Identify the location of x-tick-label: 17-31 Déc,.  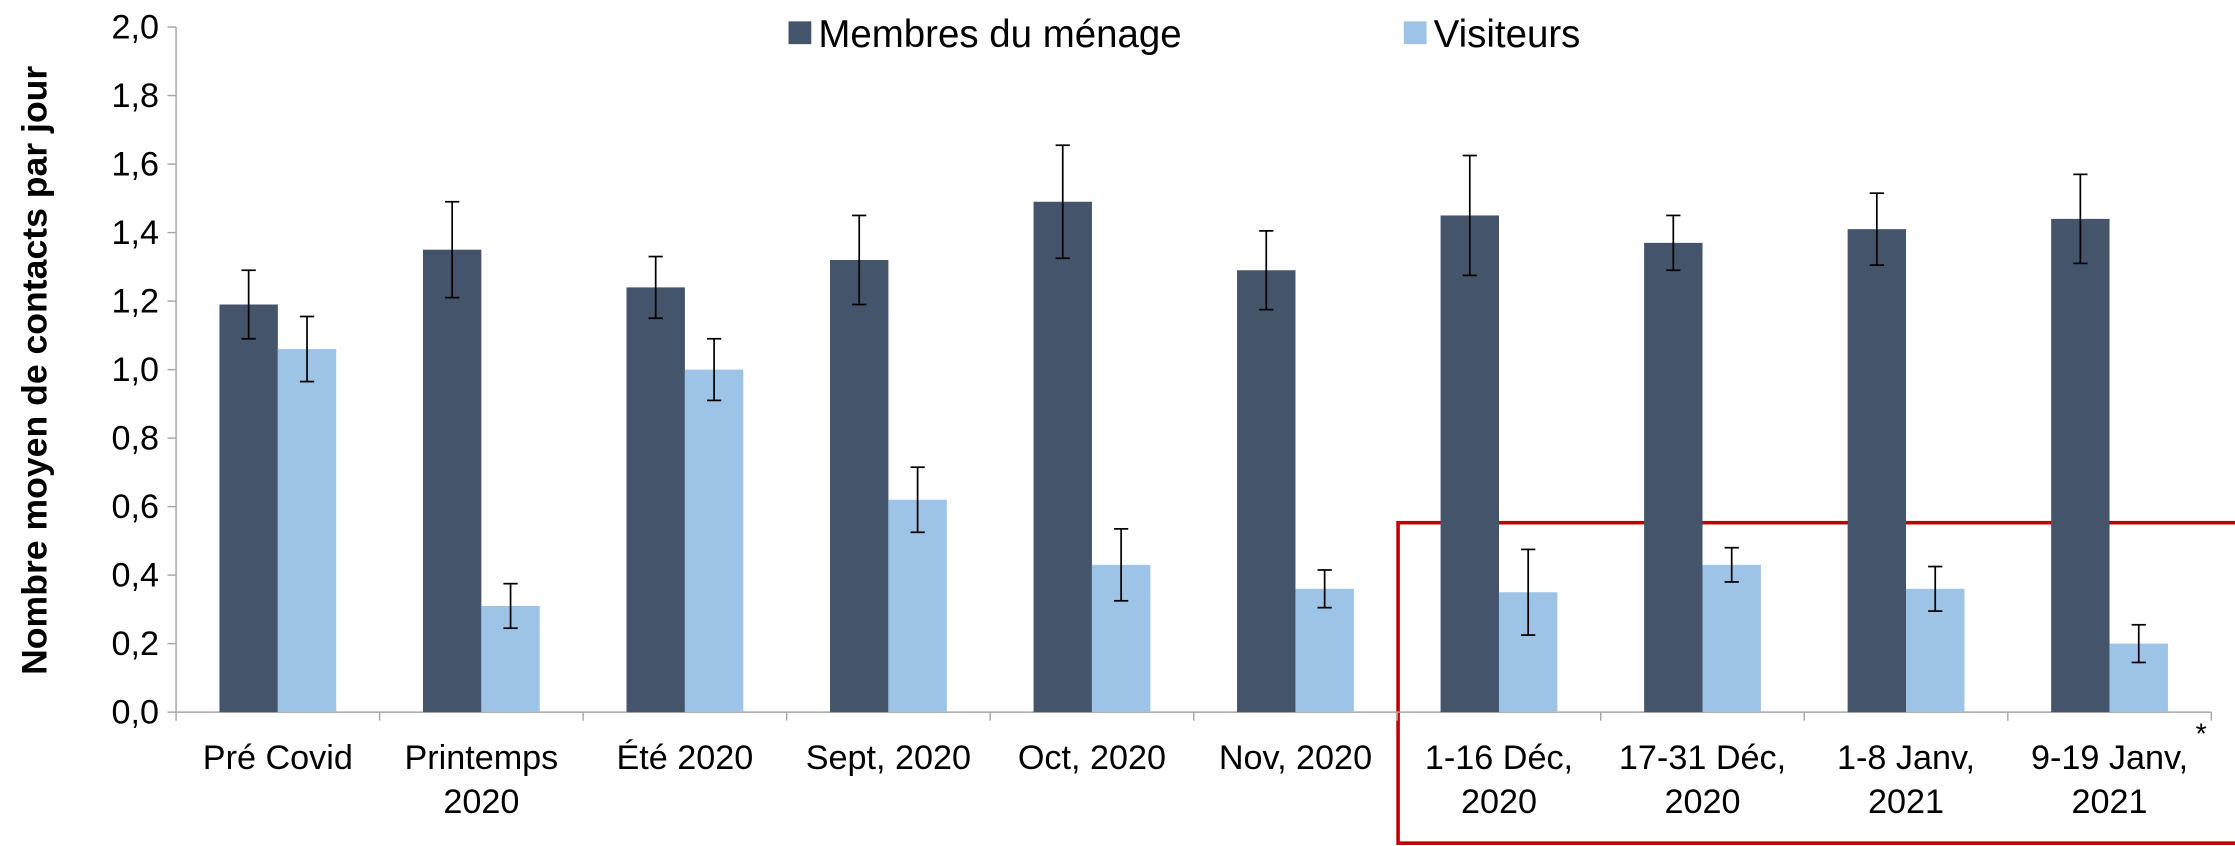
(1702, 758).